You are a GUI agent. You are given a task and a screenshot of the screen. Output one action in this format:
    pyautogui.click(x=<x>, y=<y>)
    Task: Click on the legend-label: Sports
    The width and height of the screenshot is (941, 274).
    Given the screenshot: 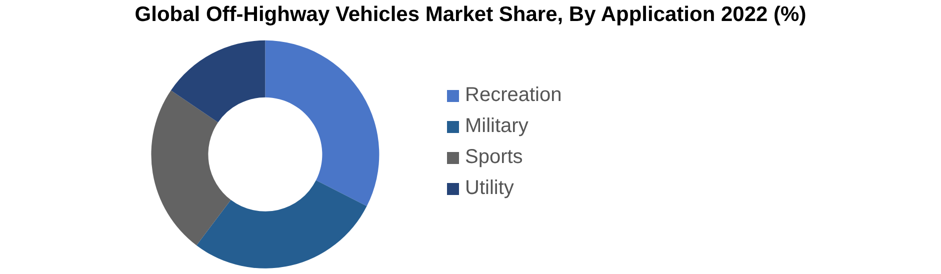 What is the action you would take?
    pyautogui.click(x=494, y=157)
    